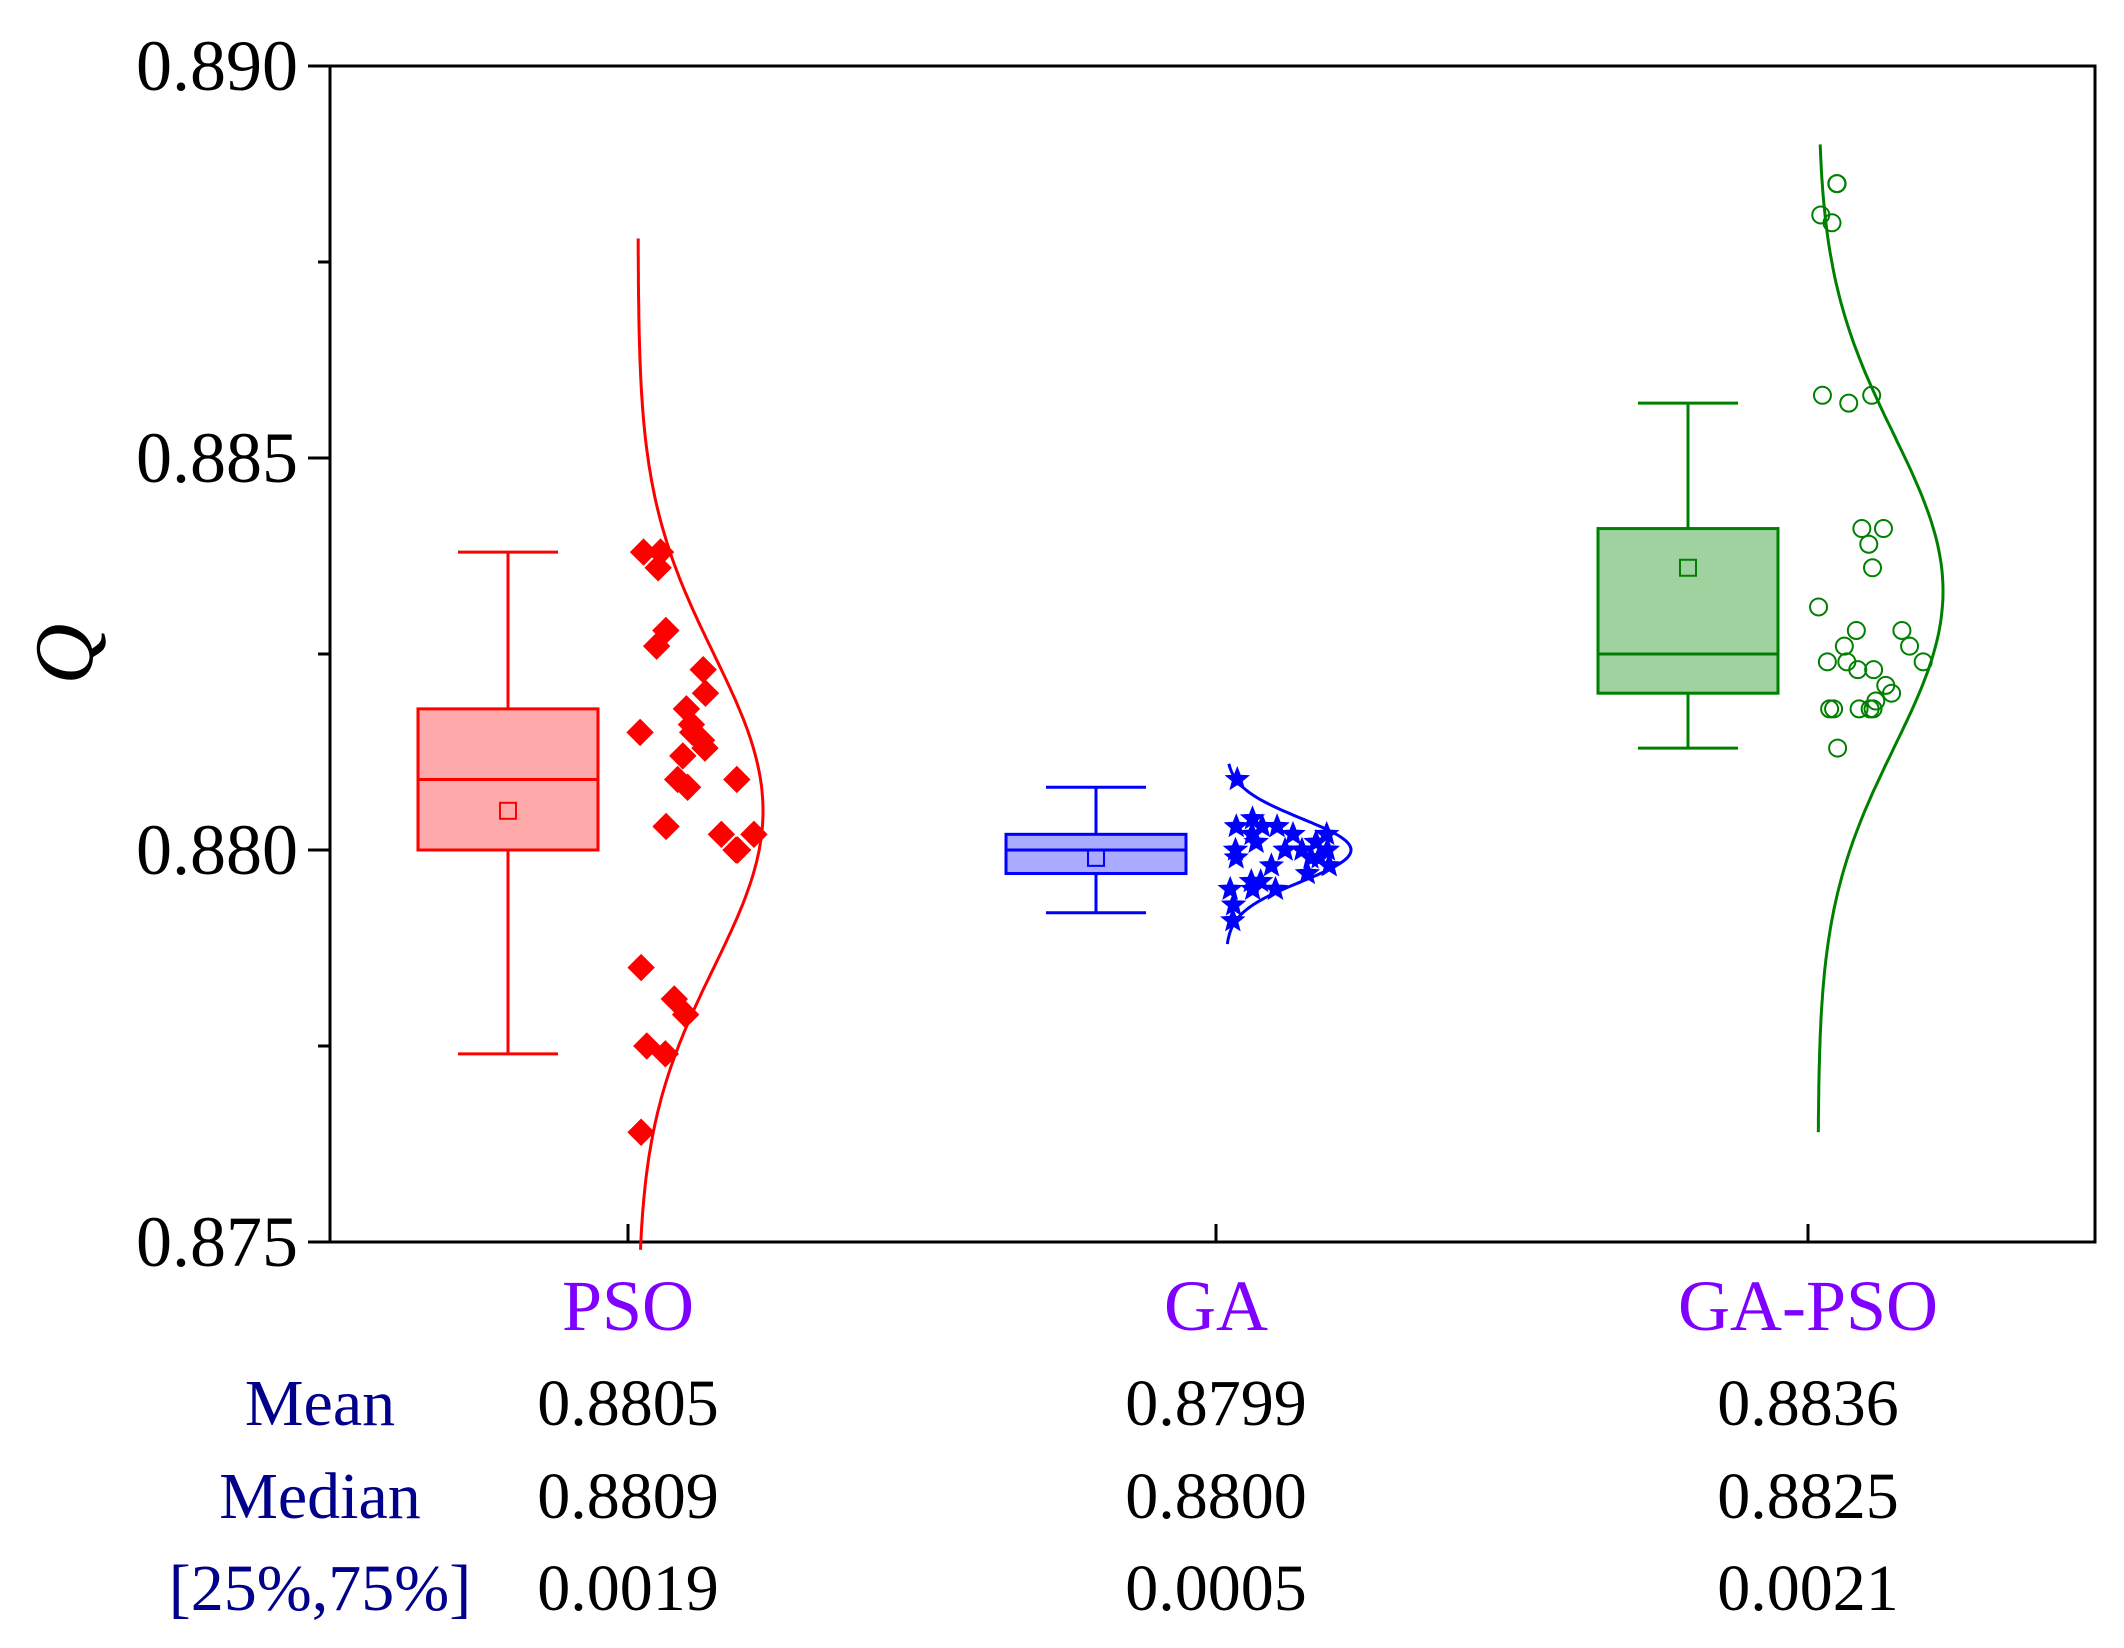 This screenshot has width=2124, height=1648. I want to click on stats-row-label: Median, so click(320, 1496).